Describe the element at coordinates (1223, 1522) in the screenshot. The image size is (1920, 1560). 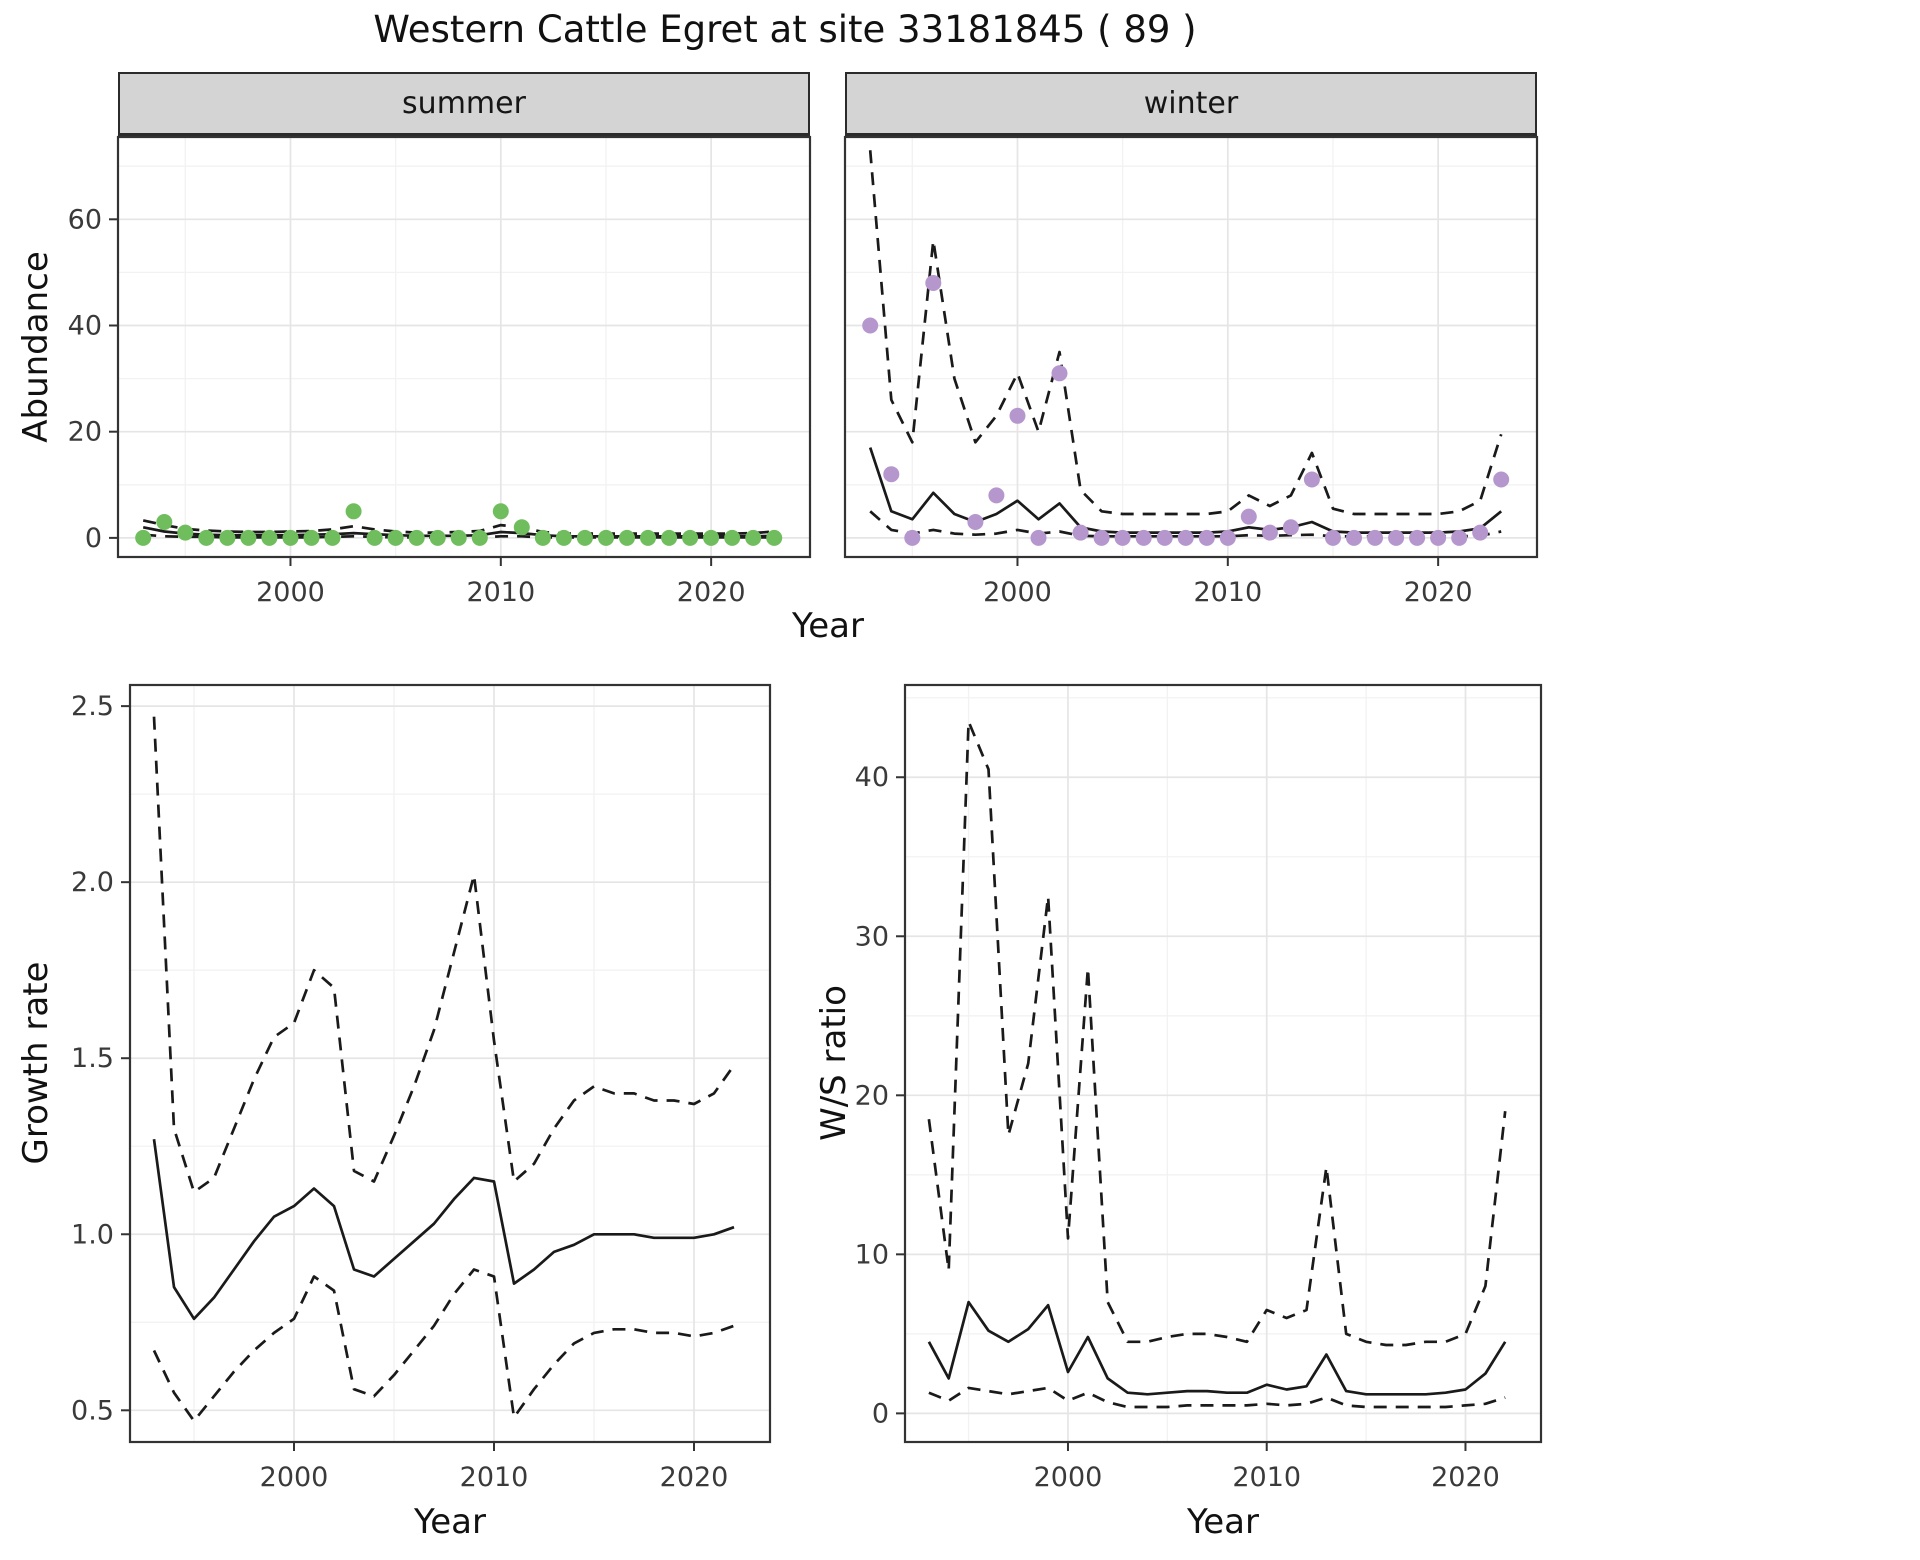
I see `ws-ratio-x-axis-label: Year` at that location.